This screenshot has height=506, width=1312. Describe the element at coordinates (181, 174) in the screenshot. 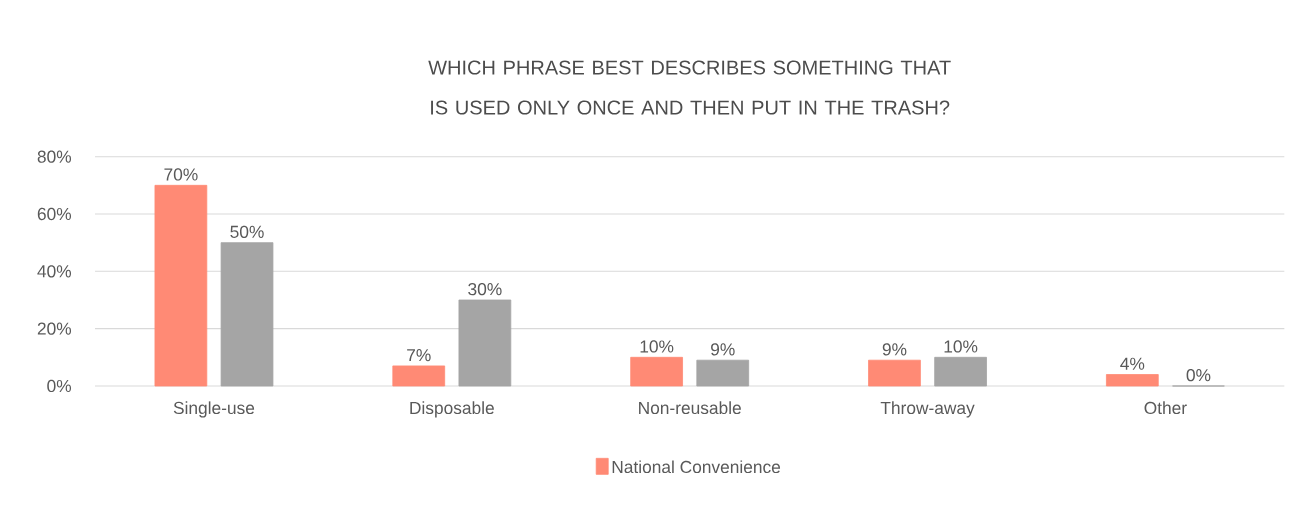

I see `data-label: 70%` at that location.